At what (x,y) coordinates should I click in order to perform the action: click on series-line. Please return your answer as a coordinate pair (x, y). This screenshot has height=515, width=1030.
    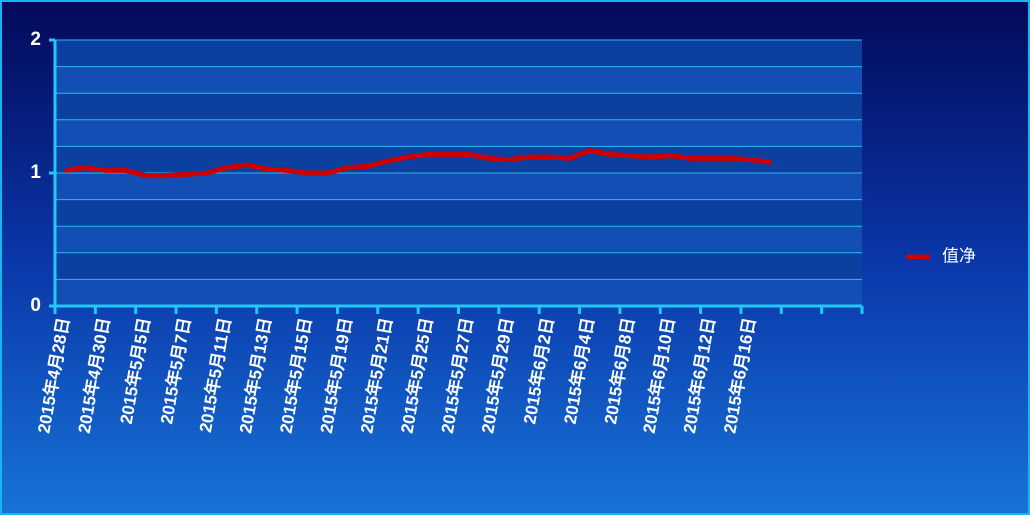
    Looking at the image, I should click on (418, 163).